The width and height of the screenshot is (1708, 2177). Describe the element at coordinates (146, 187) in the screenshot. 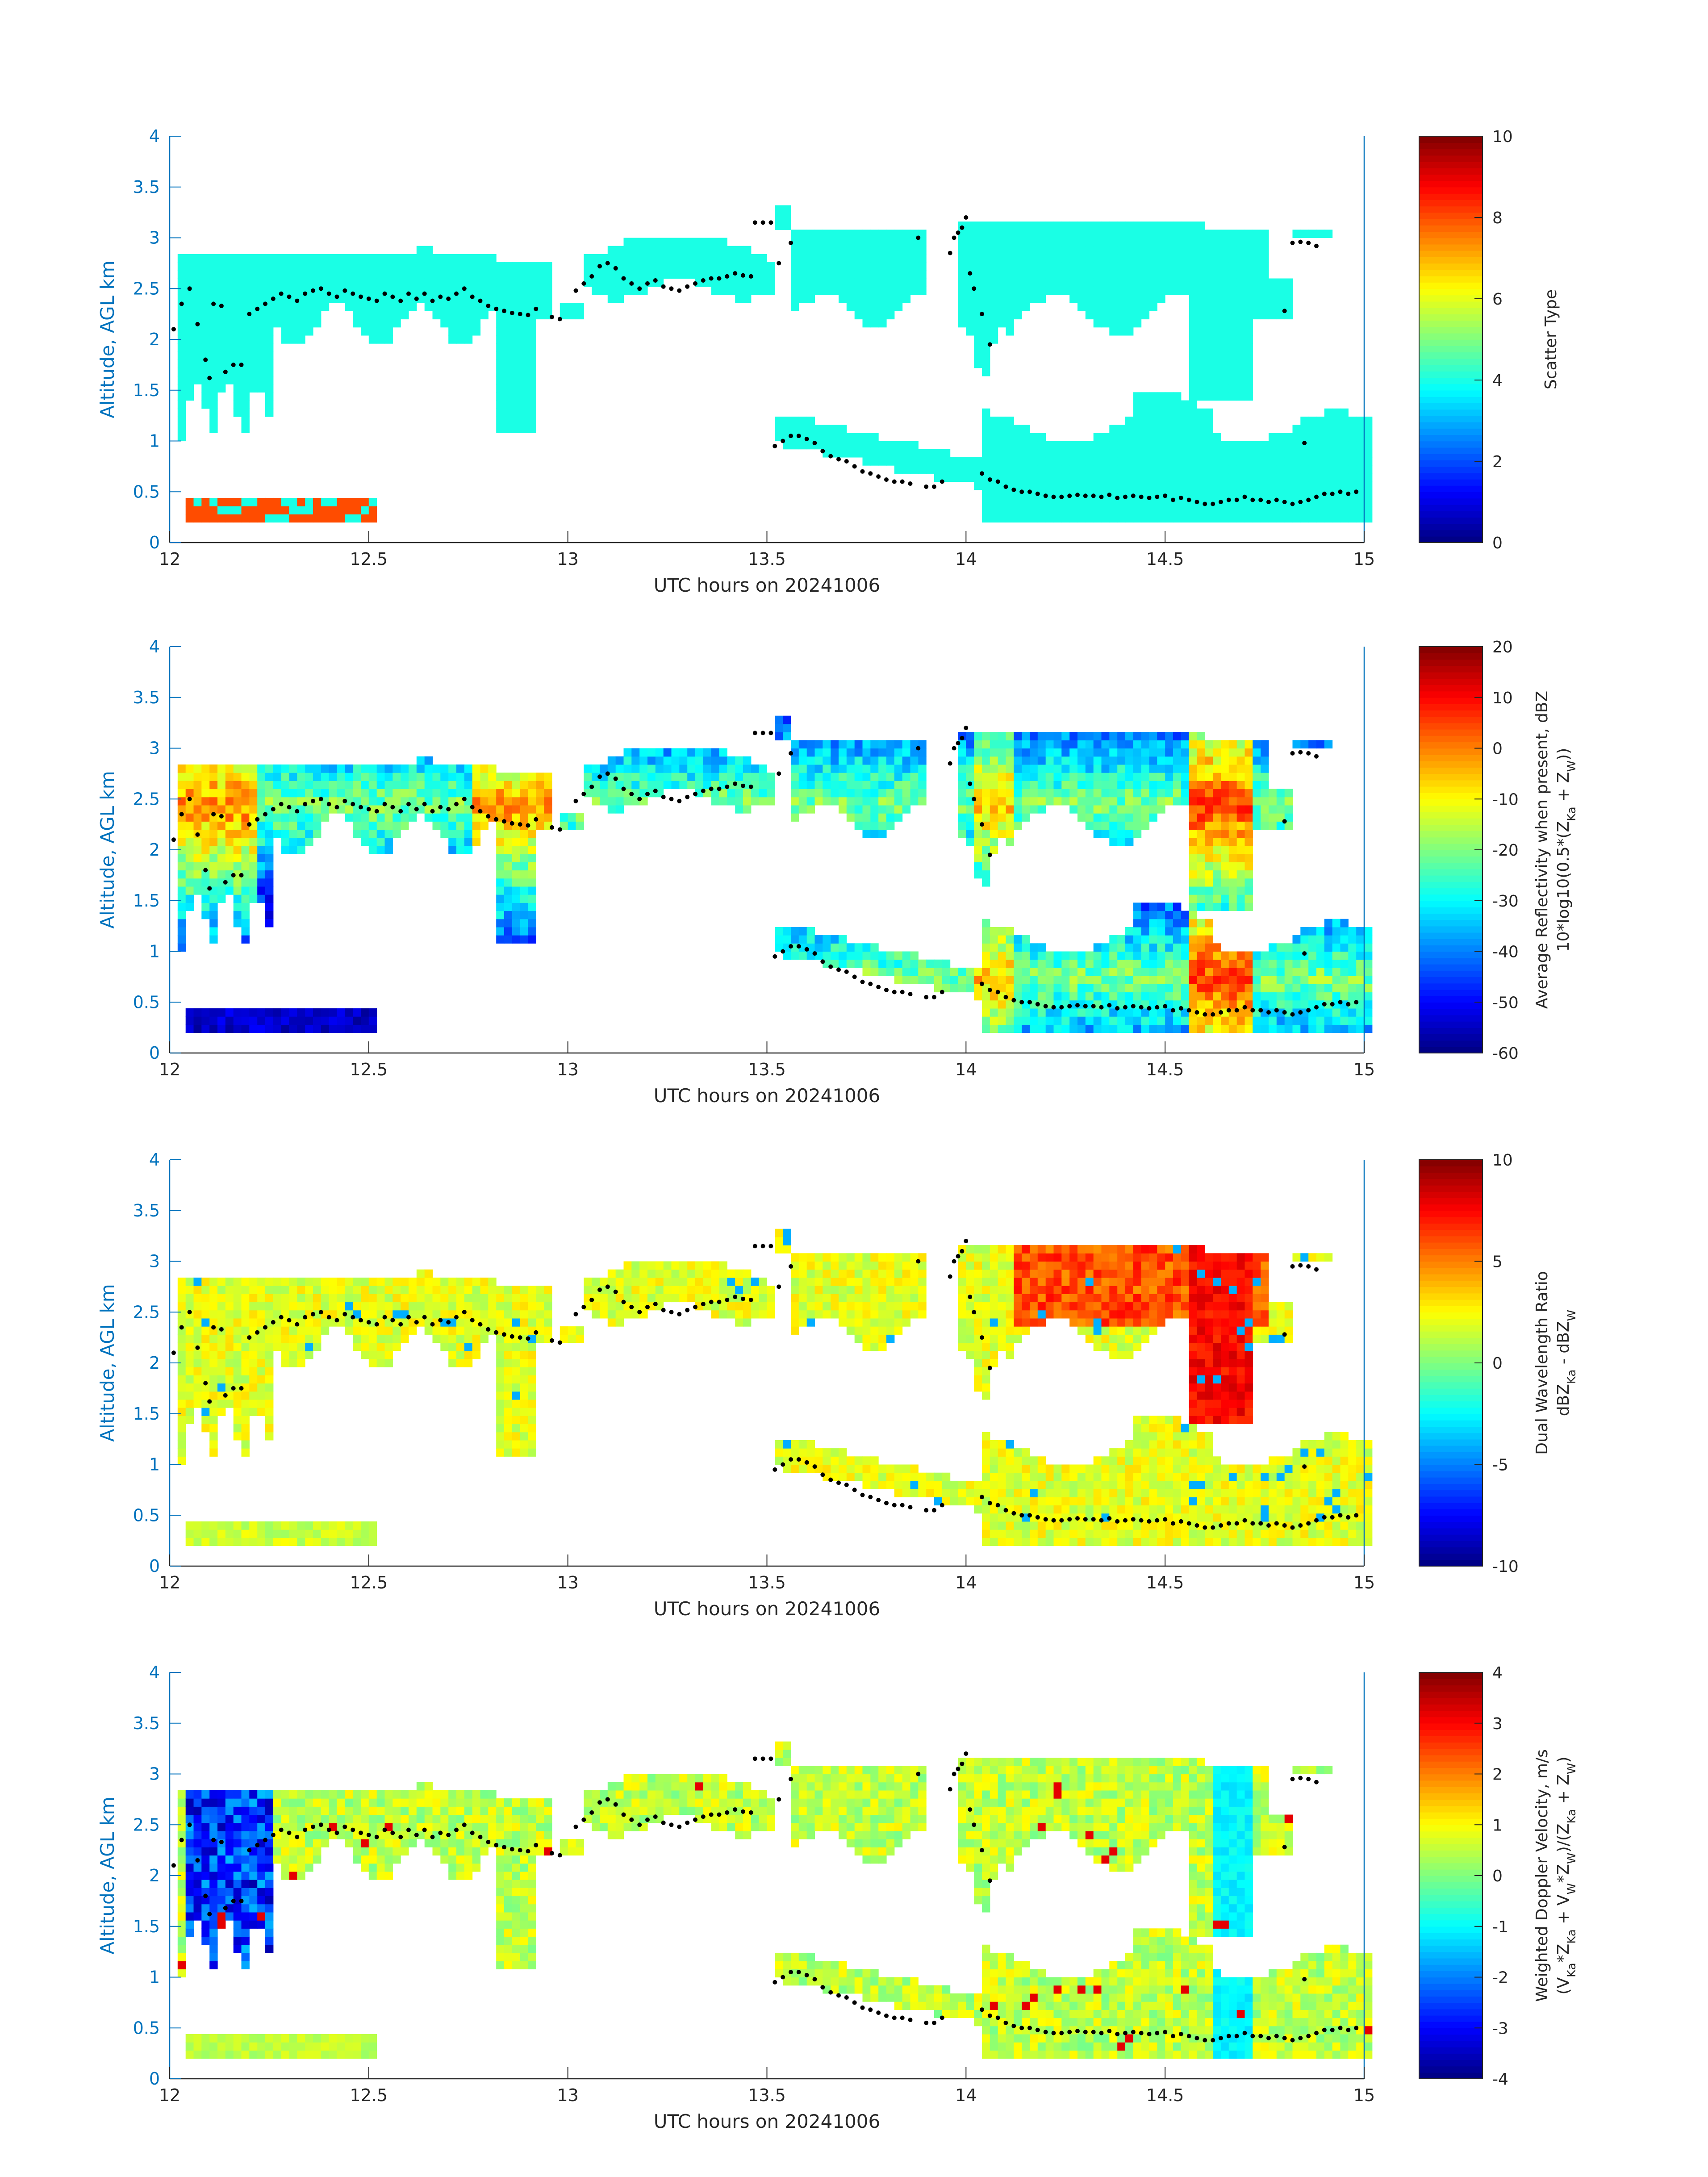

I see `y-tick-label: 3.5` at that location.